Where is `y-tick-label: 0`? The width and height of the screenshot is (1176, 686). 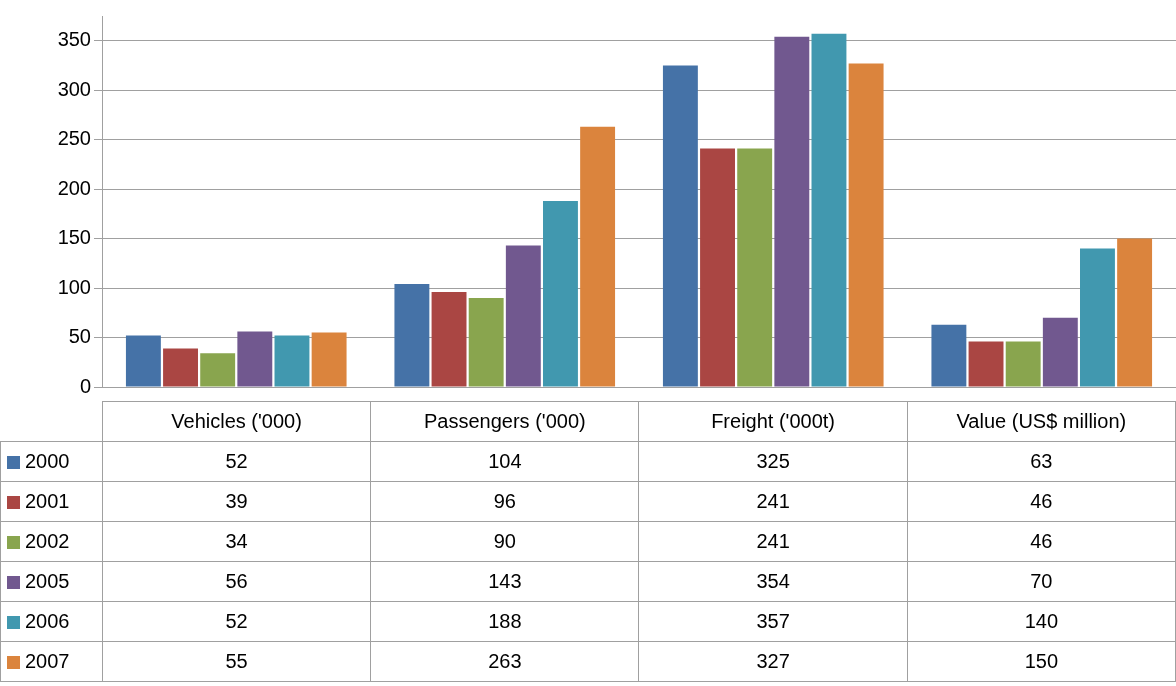
y-tick-label: 0 is located at coordinates (85, 385).